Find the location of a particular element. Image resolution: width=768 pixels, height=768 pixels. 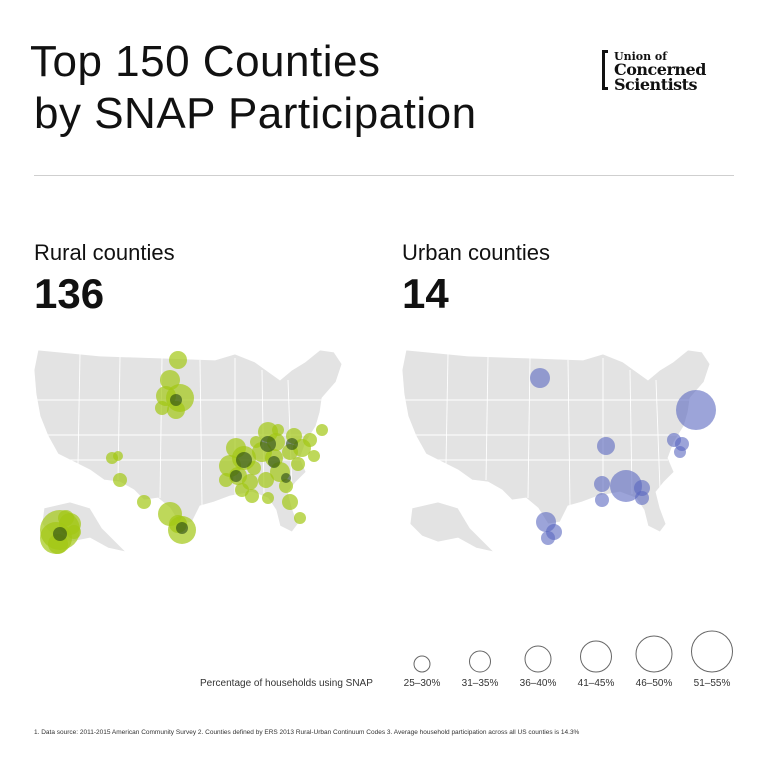

legend-bin-label: 31–35% is located at coordinates (480, 683).